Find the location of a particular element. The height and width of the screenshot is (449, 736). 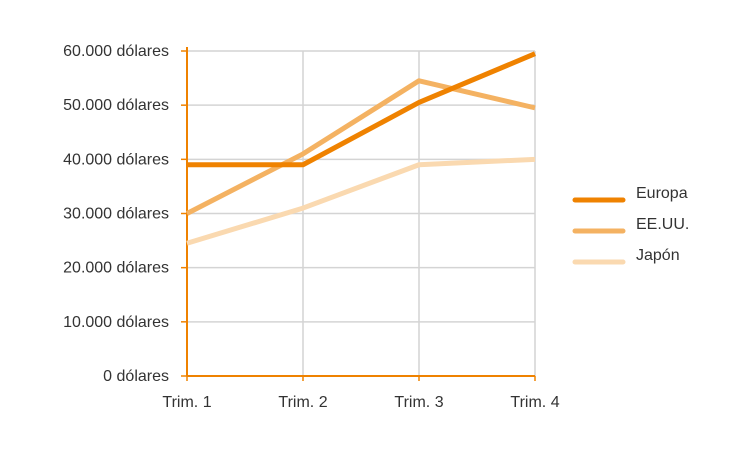

x-tick-label-3: Trim. 4 is located at coordinates (534, 402).